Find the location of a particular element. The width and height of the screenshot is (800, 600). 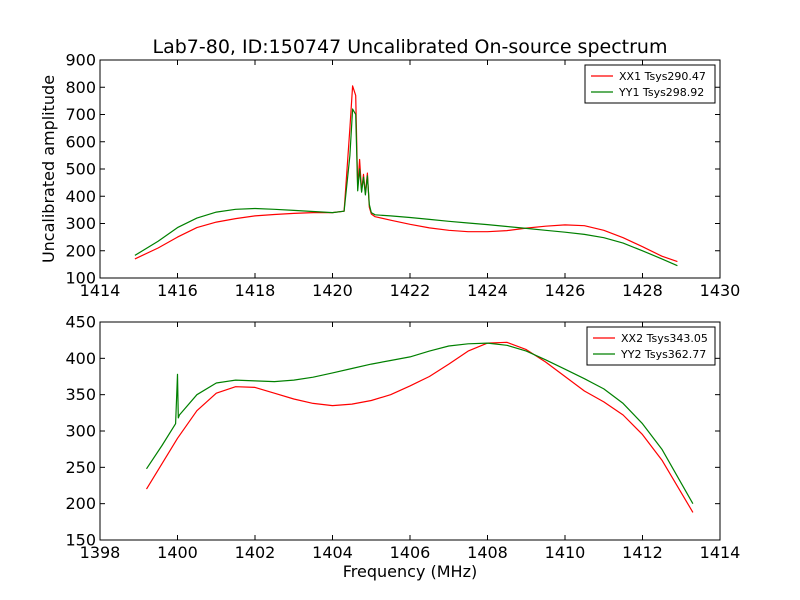

top-y-tick-label: 500 is located at coordinates (80, 169).